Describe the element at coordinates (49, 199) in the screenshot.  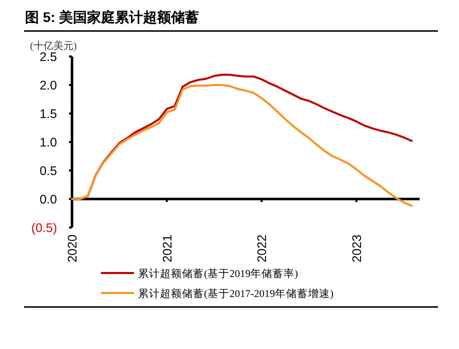
I see `y-tick-label: 0.0` at that location.